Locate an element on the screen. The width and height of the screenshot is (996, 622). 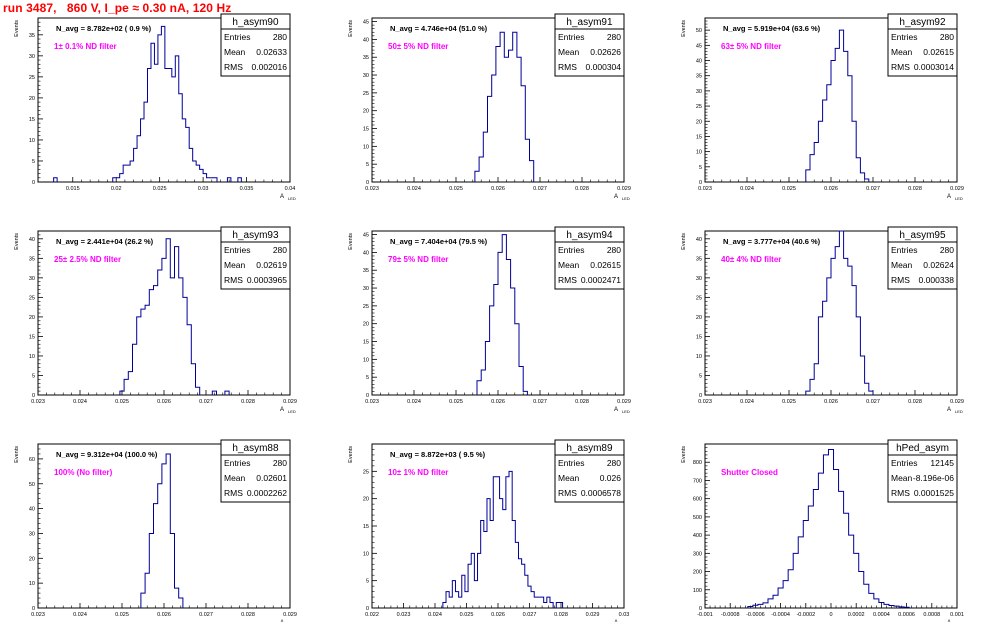
panel-h_asym93-histogram-line is located at coordinates (174, 316).